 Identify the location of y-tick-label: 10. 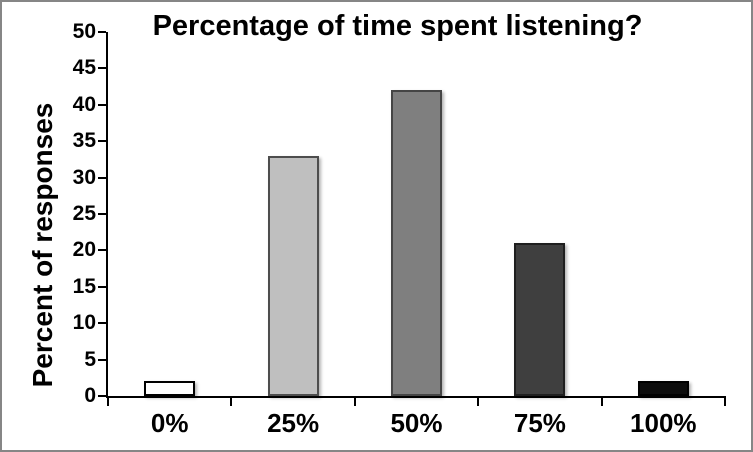
(84, 323).